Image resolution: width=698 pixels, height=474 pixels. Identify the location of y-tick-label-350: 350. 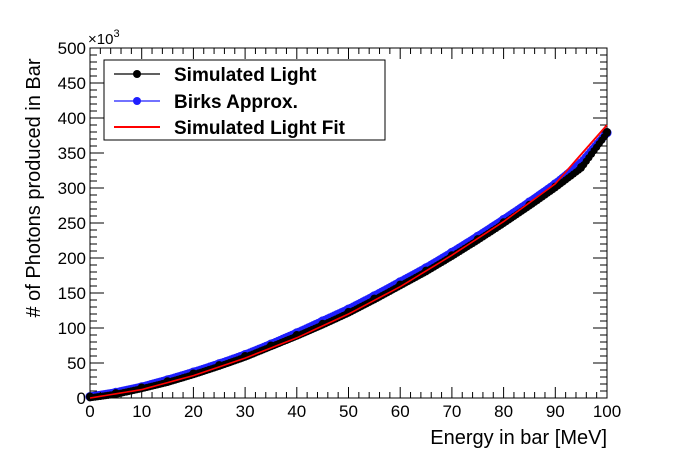
(72, 153).